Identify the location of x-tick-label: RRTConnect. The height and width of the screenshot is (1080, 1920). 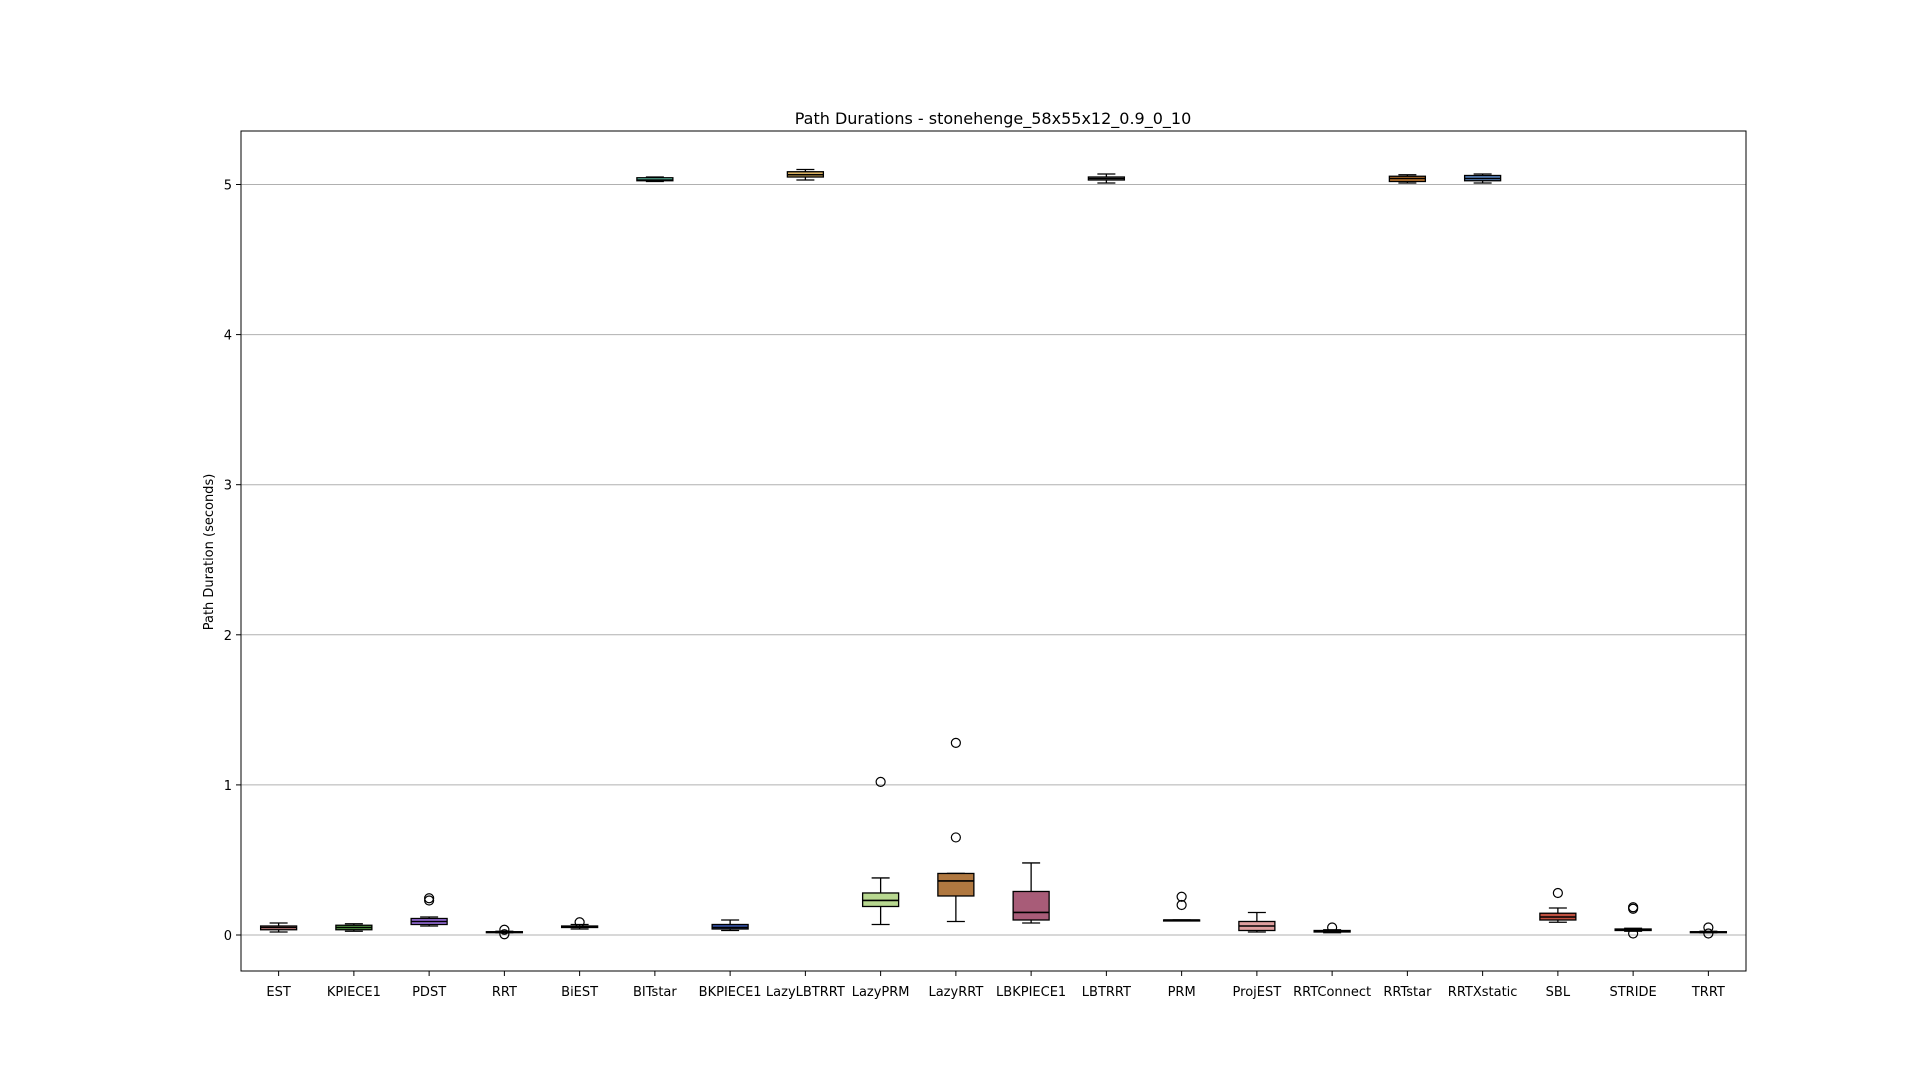
(1332, 992).